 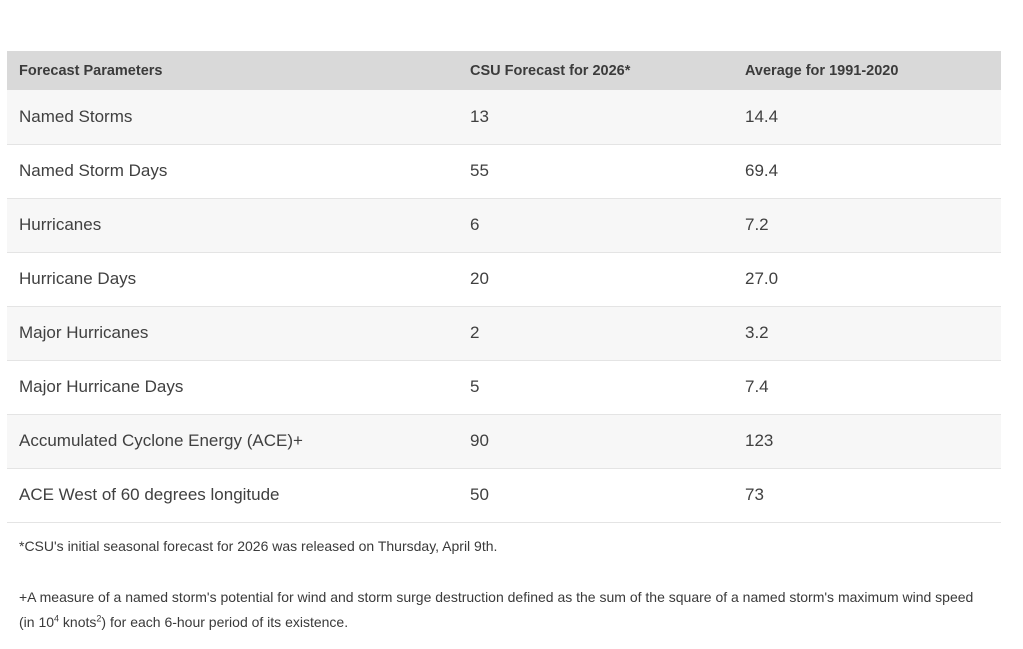 What do you see at coordinates (91, 70) in the screenshot?
I see `header-forecast-parameters: Forecast Parameters` at bounding box center [91, 70].